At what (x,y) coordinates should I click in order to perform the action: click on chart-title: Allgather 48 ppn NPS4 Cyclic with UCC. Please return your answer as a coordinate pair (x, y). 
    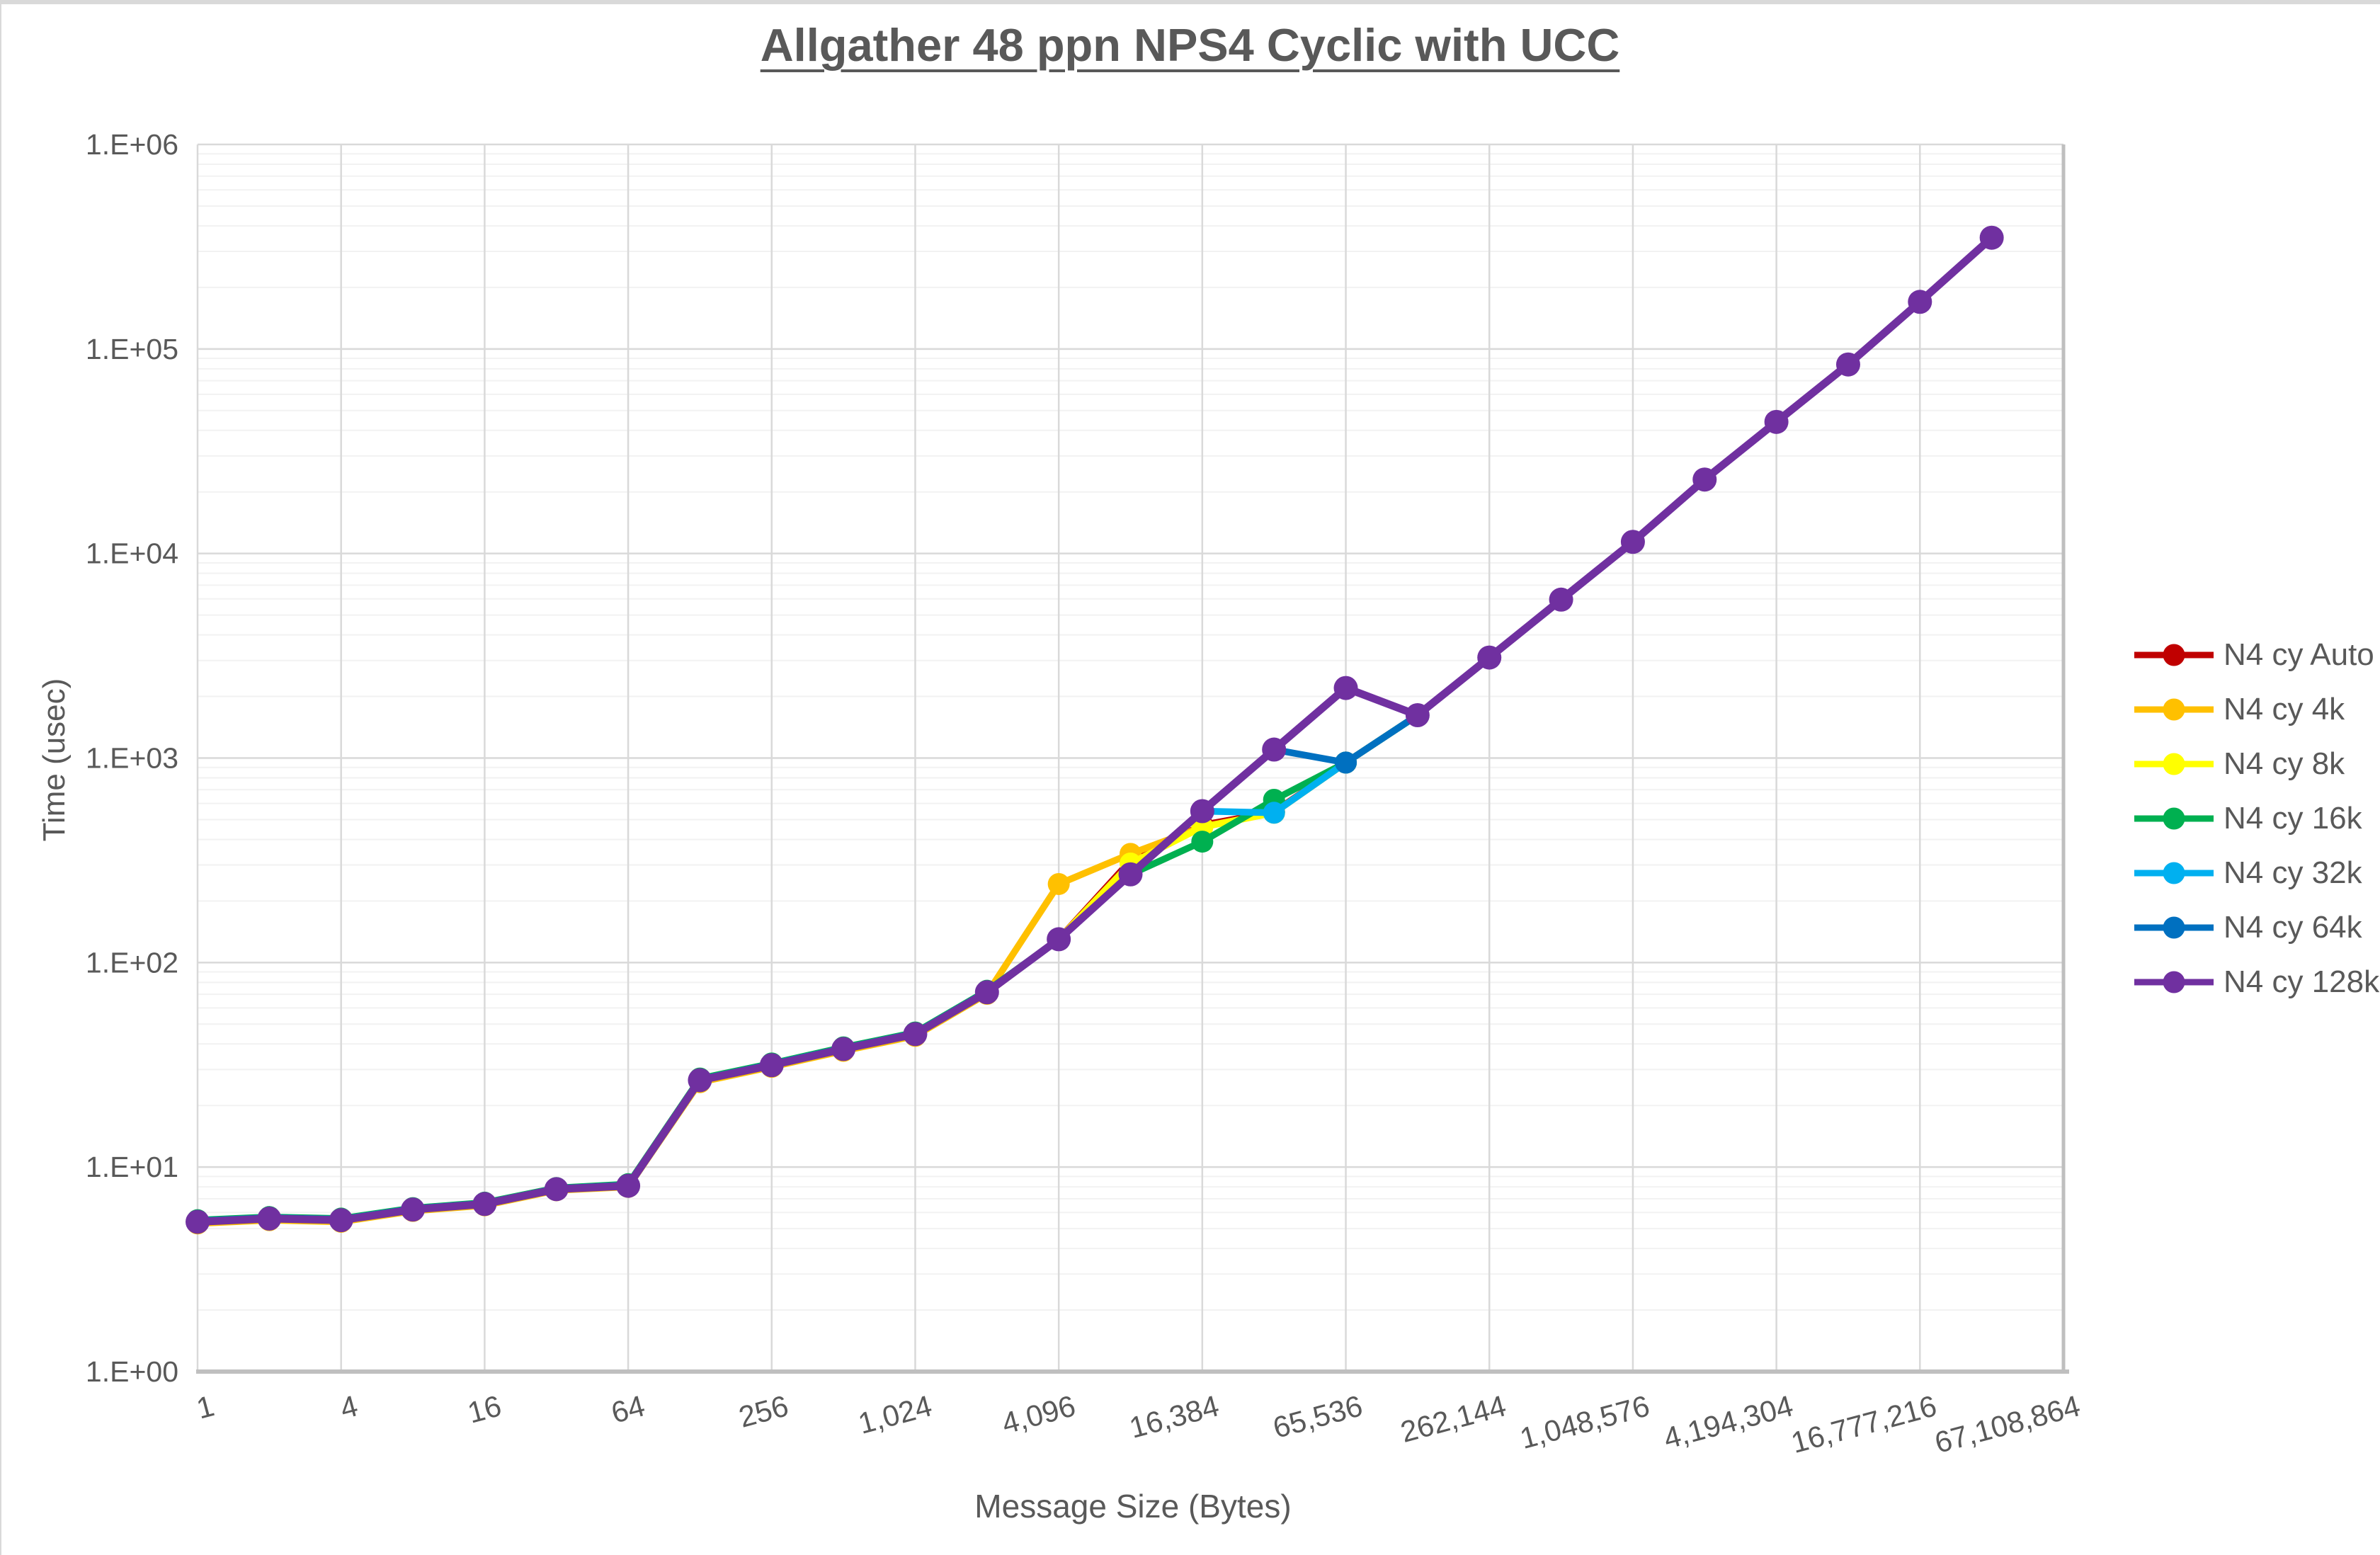
    Looking at the image, I should click on (1190, 45).